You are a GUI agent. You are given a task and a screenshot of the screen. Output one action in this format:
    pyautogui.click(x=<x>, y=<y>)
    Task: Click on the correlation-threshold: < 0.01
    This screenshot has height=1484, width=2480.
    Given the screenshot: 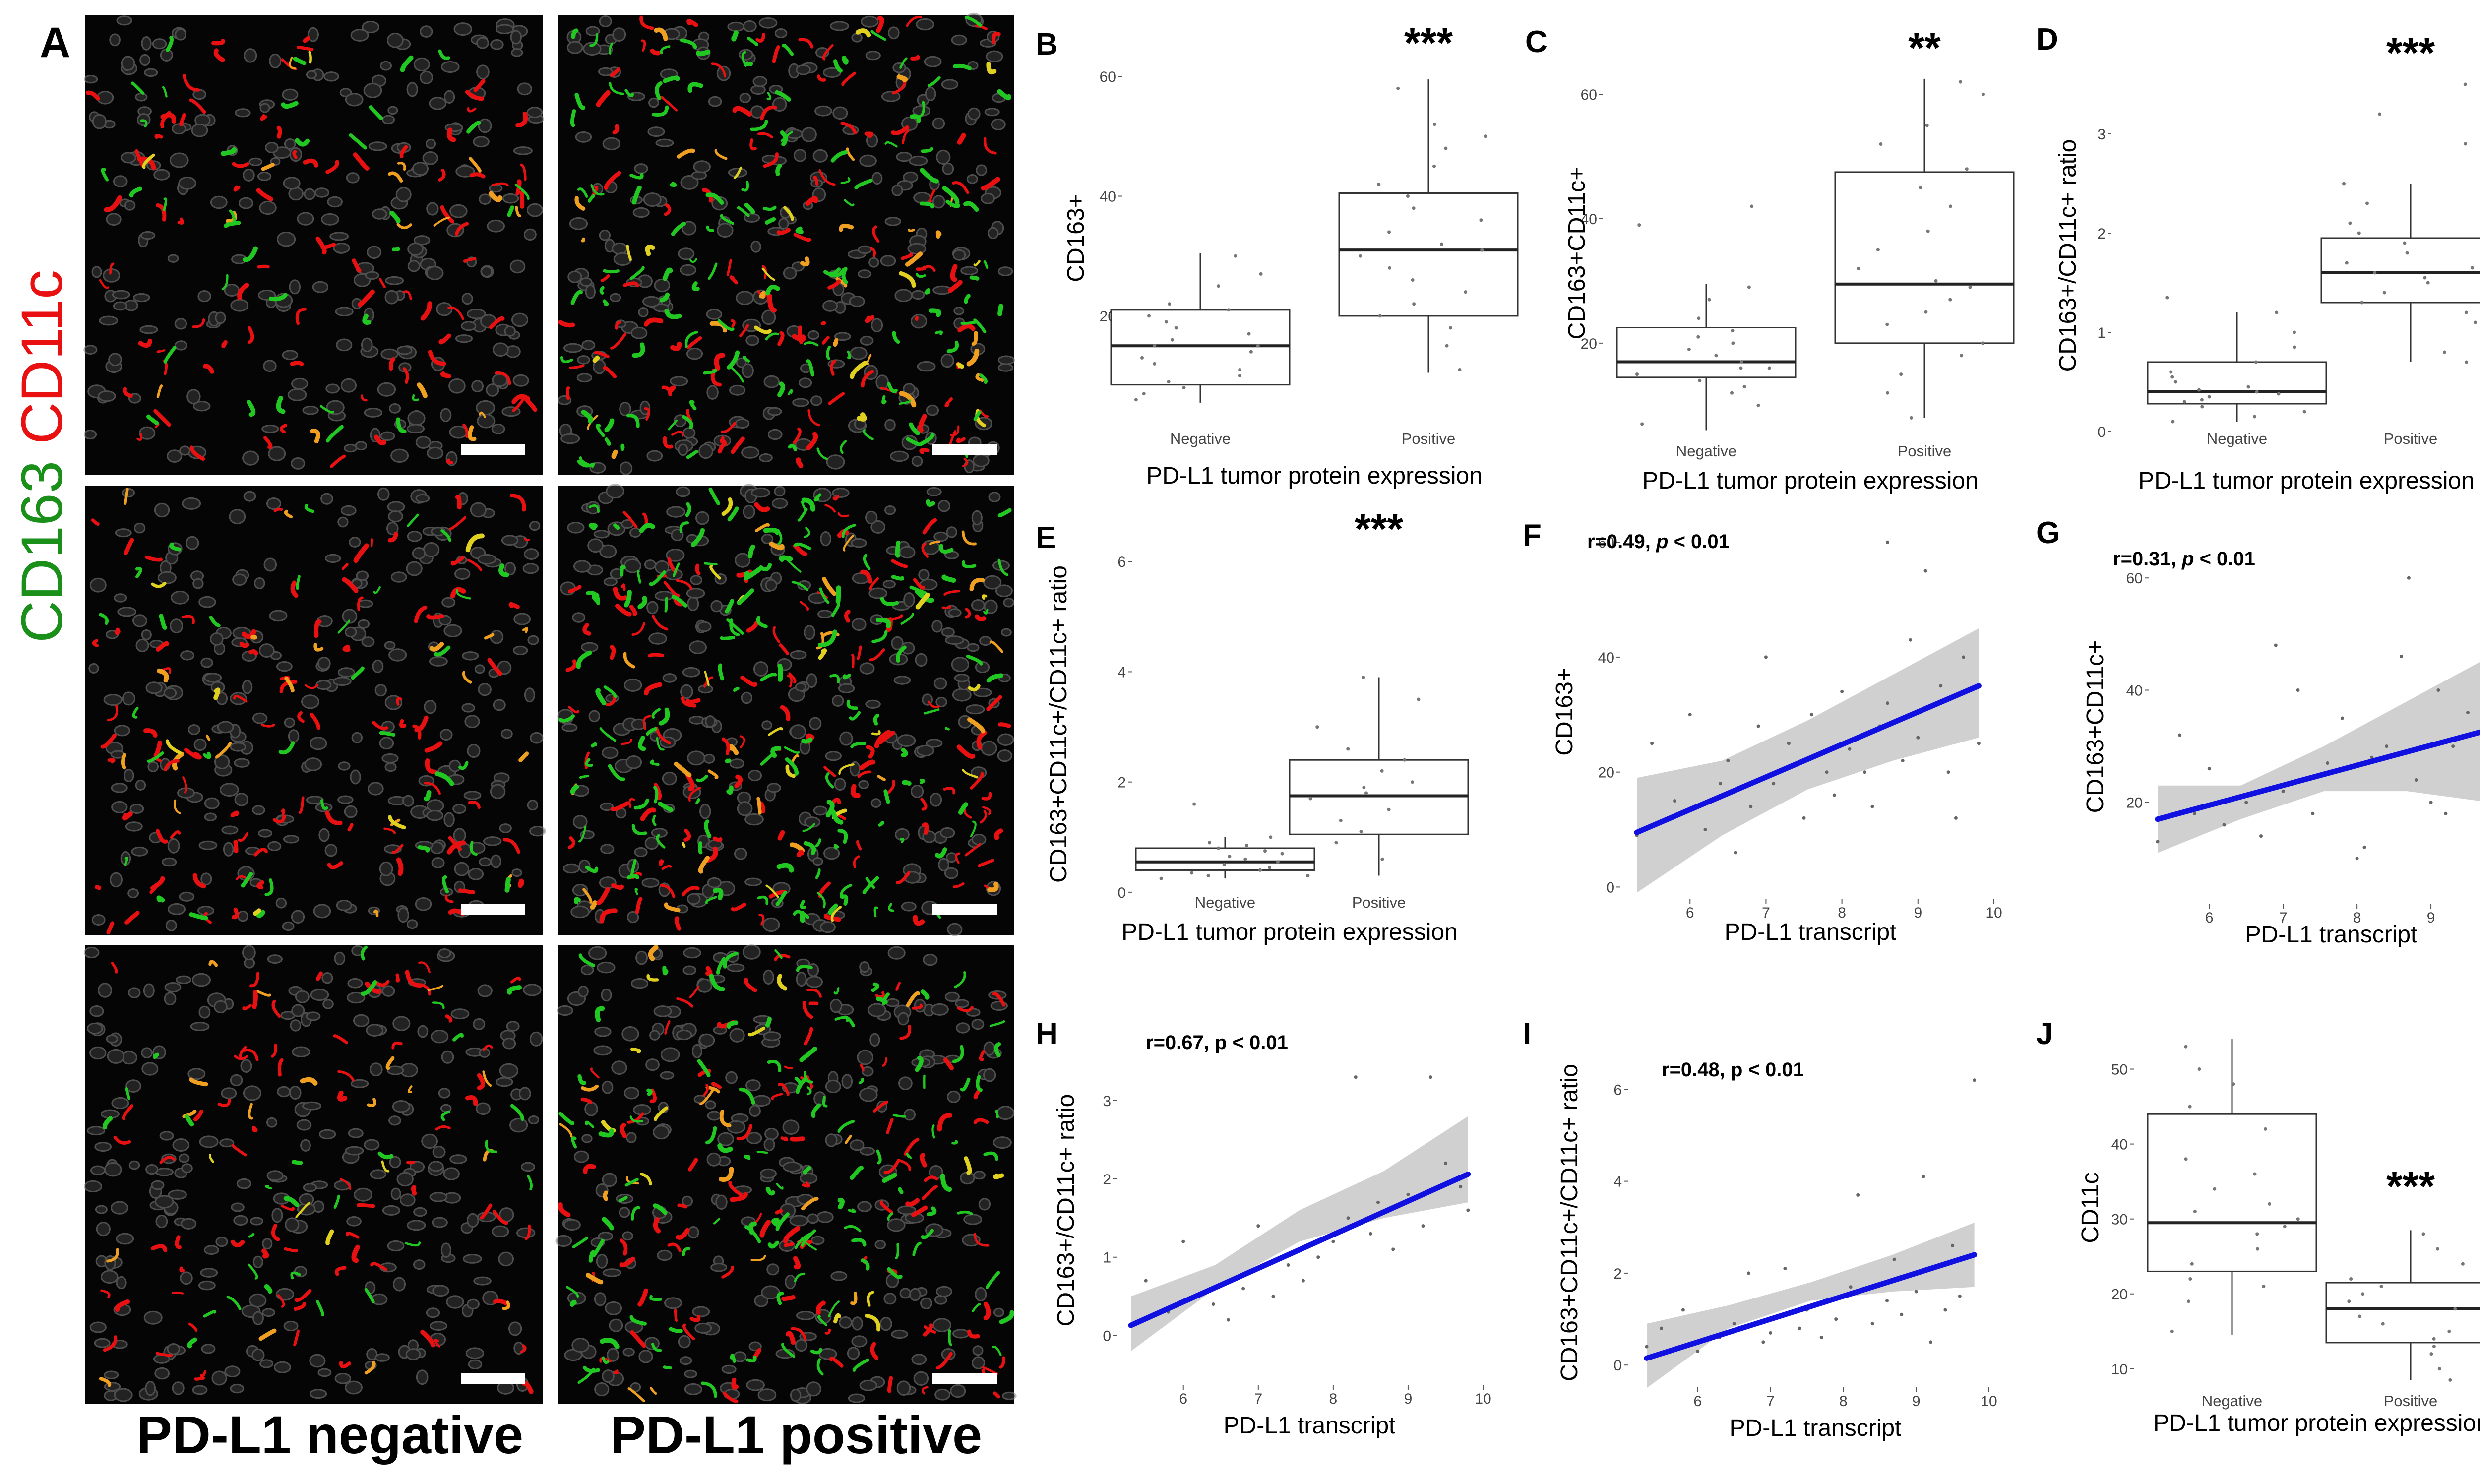 What is the action you would take?
    pyautogui.click(x=1698, y=542)
    